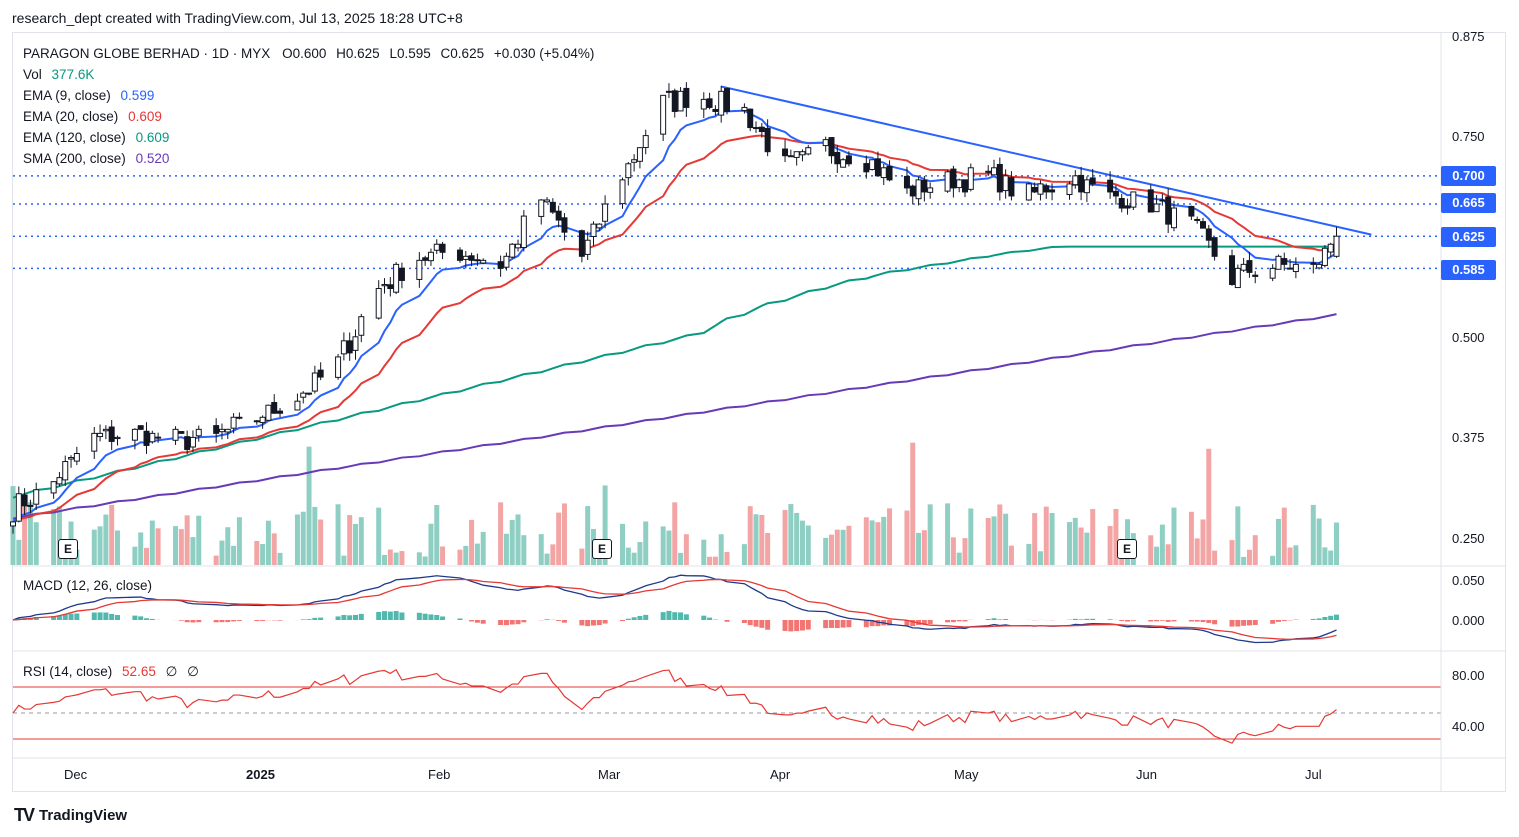 This screenshot has width=1519, height=837. Describe the element at coordinates (1146, 774) in the screenshot. I see `time-label: Jun` at that location.